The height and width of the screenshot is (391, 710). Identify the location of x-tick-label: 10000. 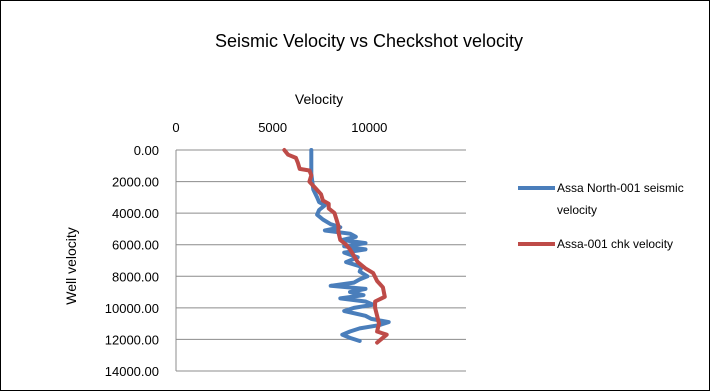
(369, 127).